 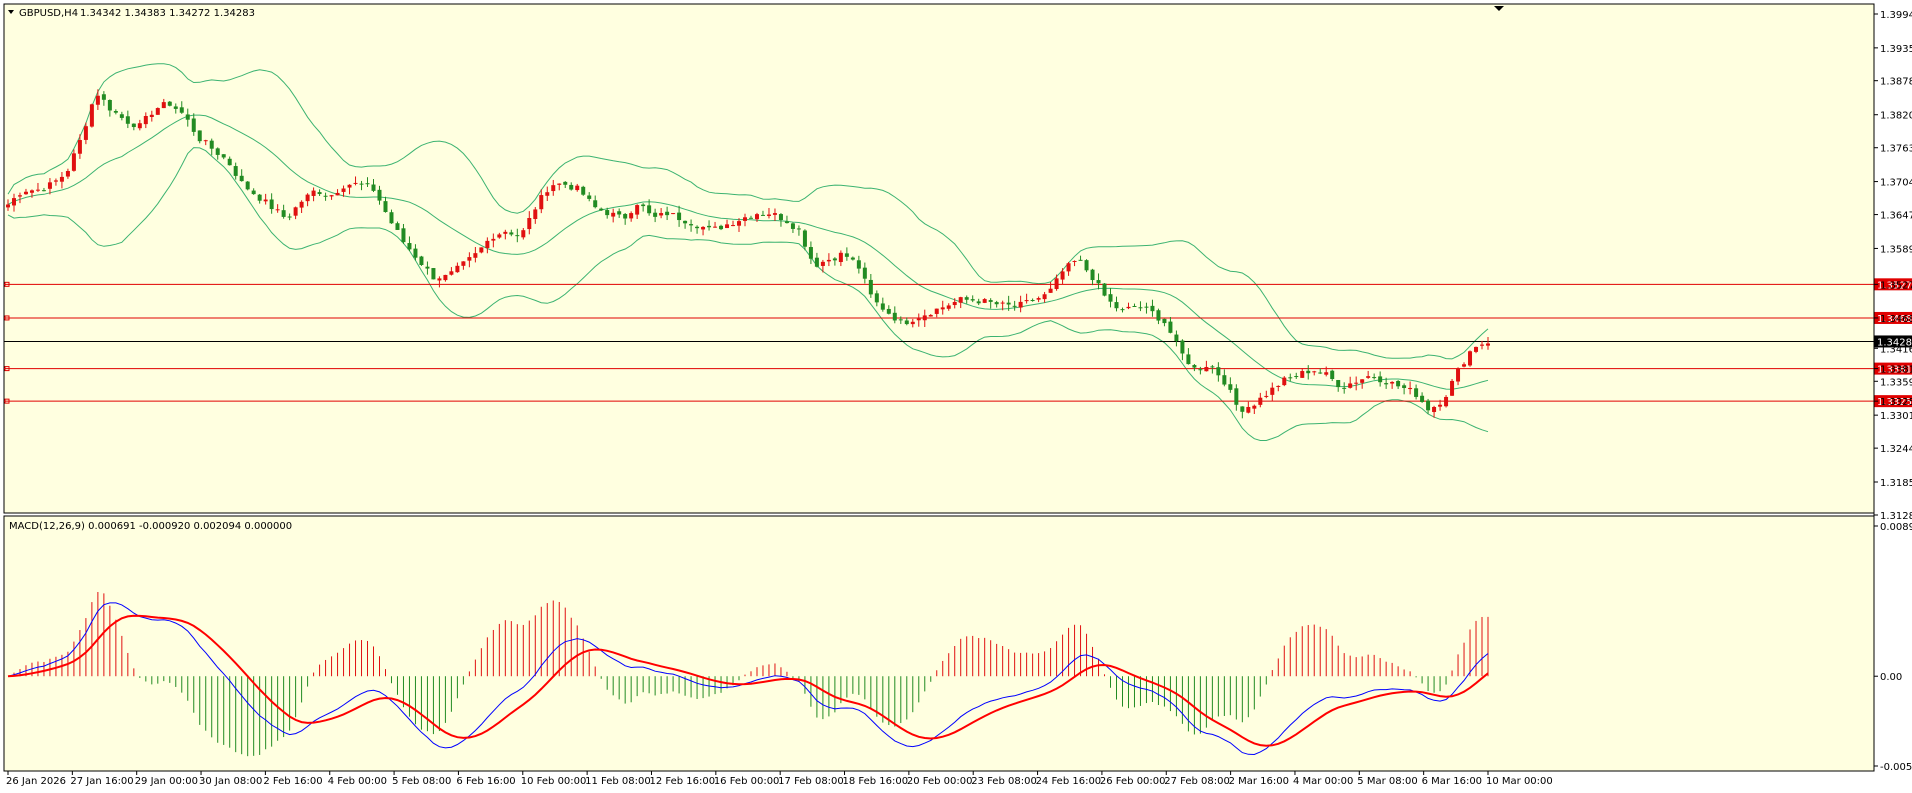 What do you see at coordinates (1896, 249) in the screenshot?
I see `price-tick-label: 1.35890` at bounding box center [1896, 249].